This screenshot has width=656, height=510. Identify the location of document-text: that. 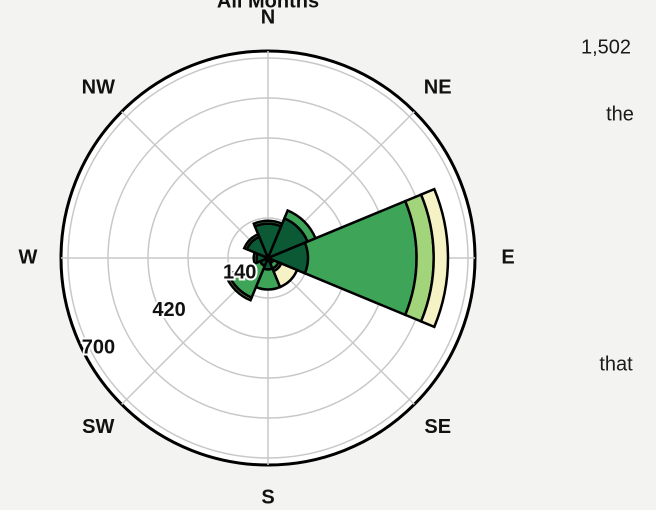
(616, 364).